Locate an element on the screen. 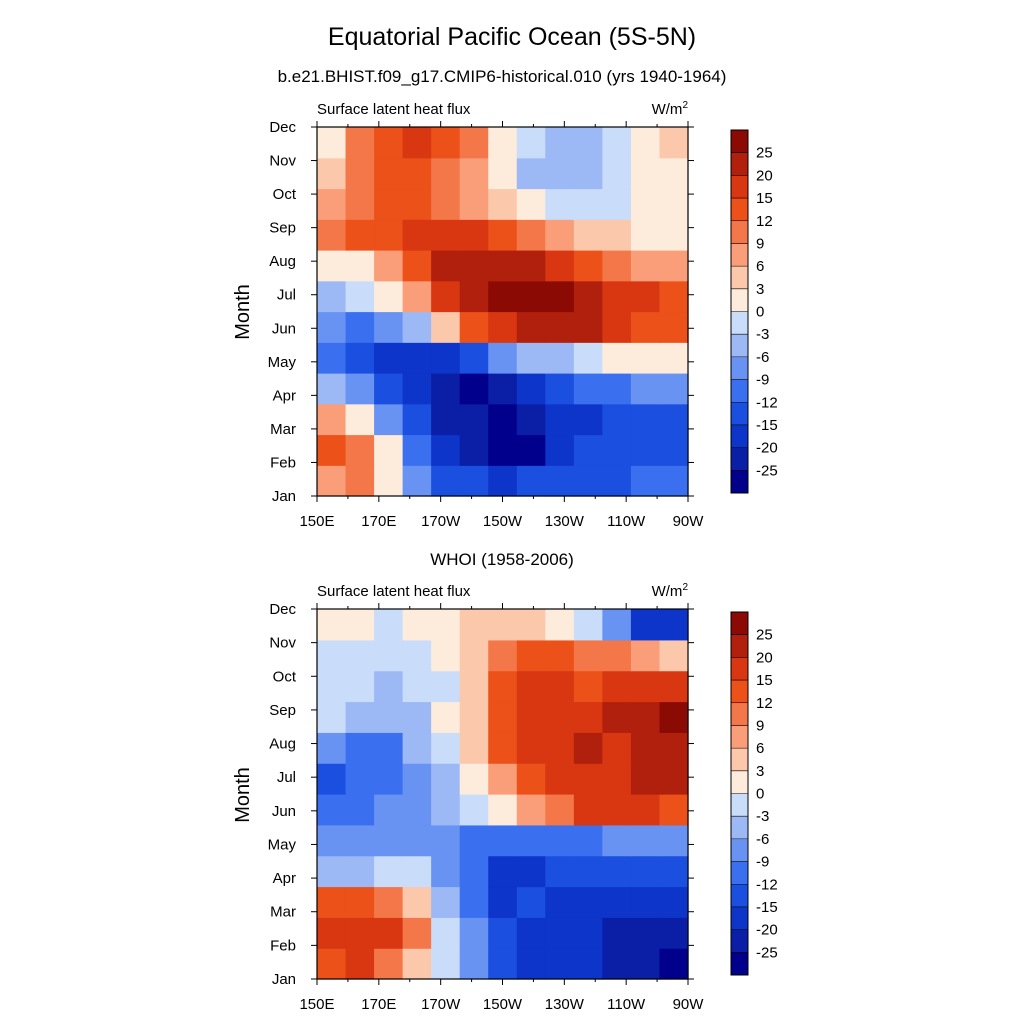  panel-2-y-axis-title: Month is located at coordinates (243, 795).